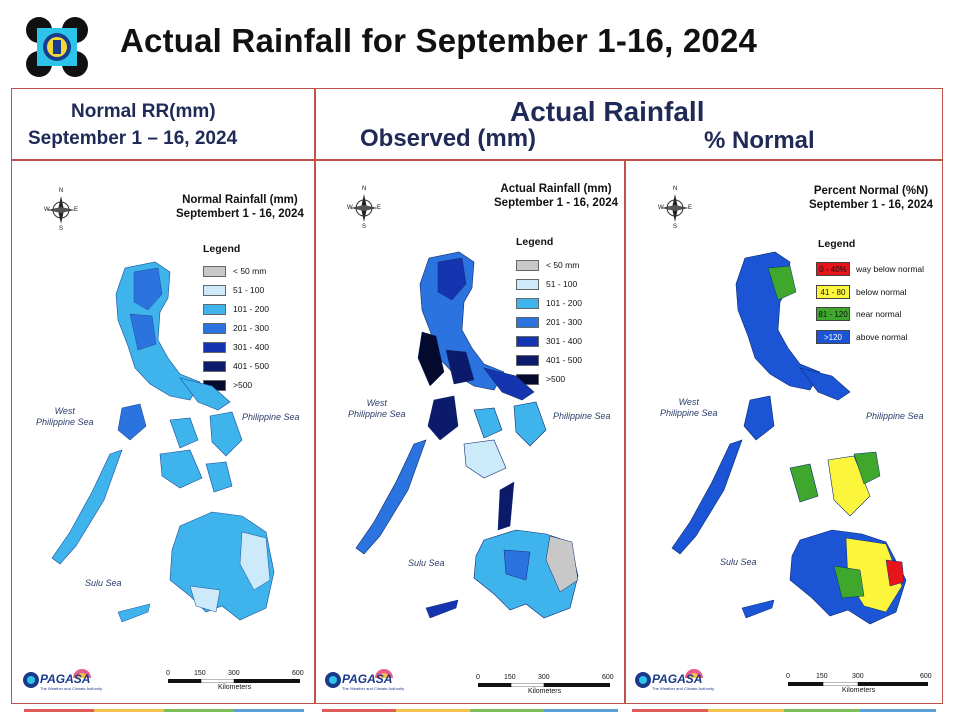 This screenshot has width=960, height=720. Describe the element at coordinates (607, 111) in the screenshot. I see `actual-rainfall-header: Actual Rainfall` at that location.